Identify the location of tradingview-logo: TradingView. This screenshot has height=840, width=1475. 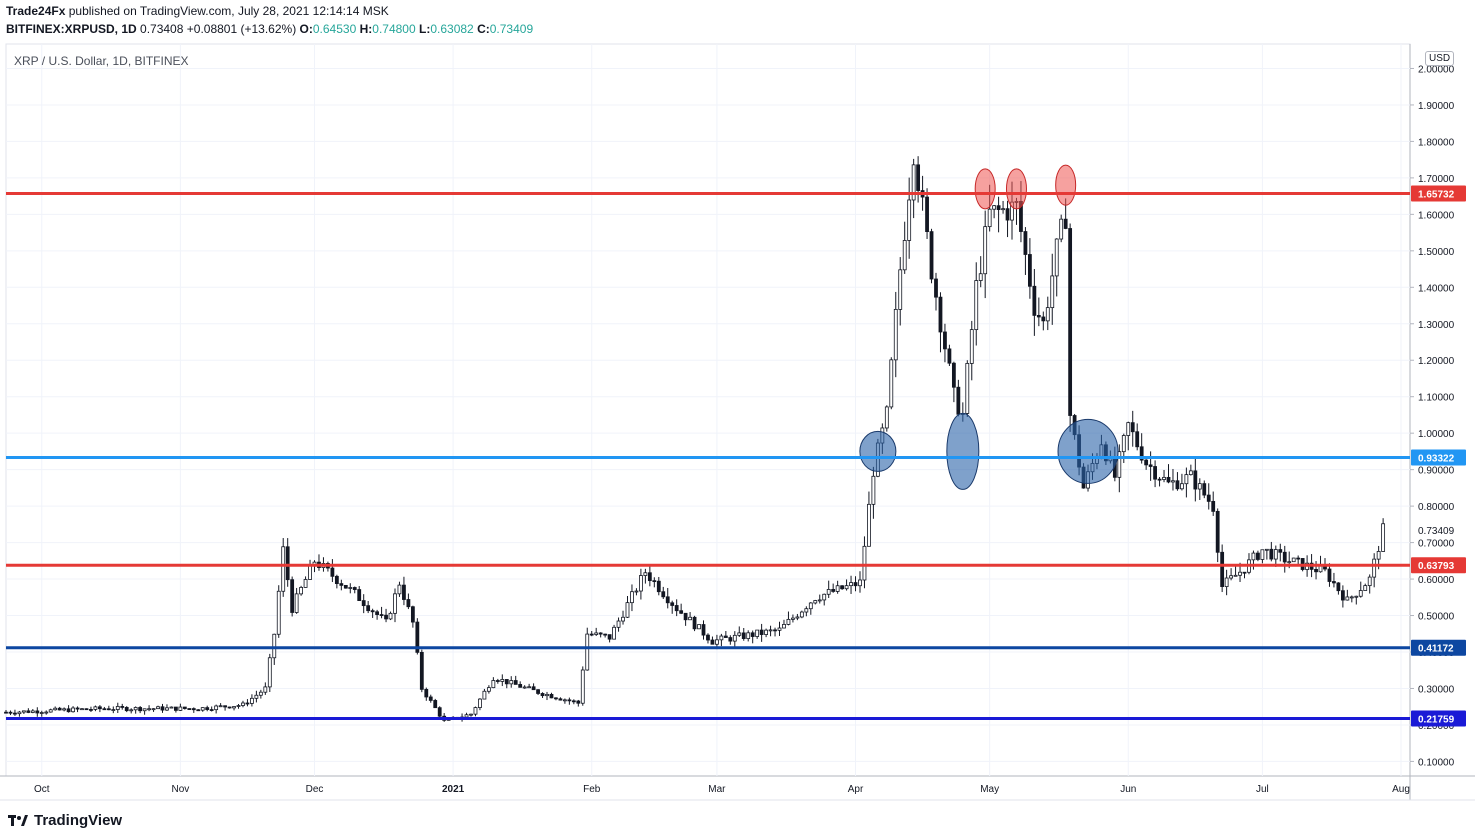
(65, 820).